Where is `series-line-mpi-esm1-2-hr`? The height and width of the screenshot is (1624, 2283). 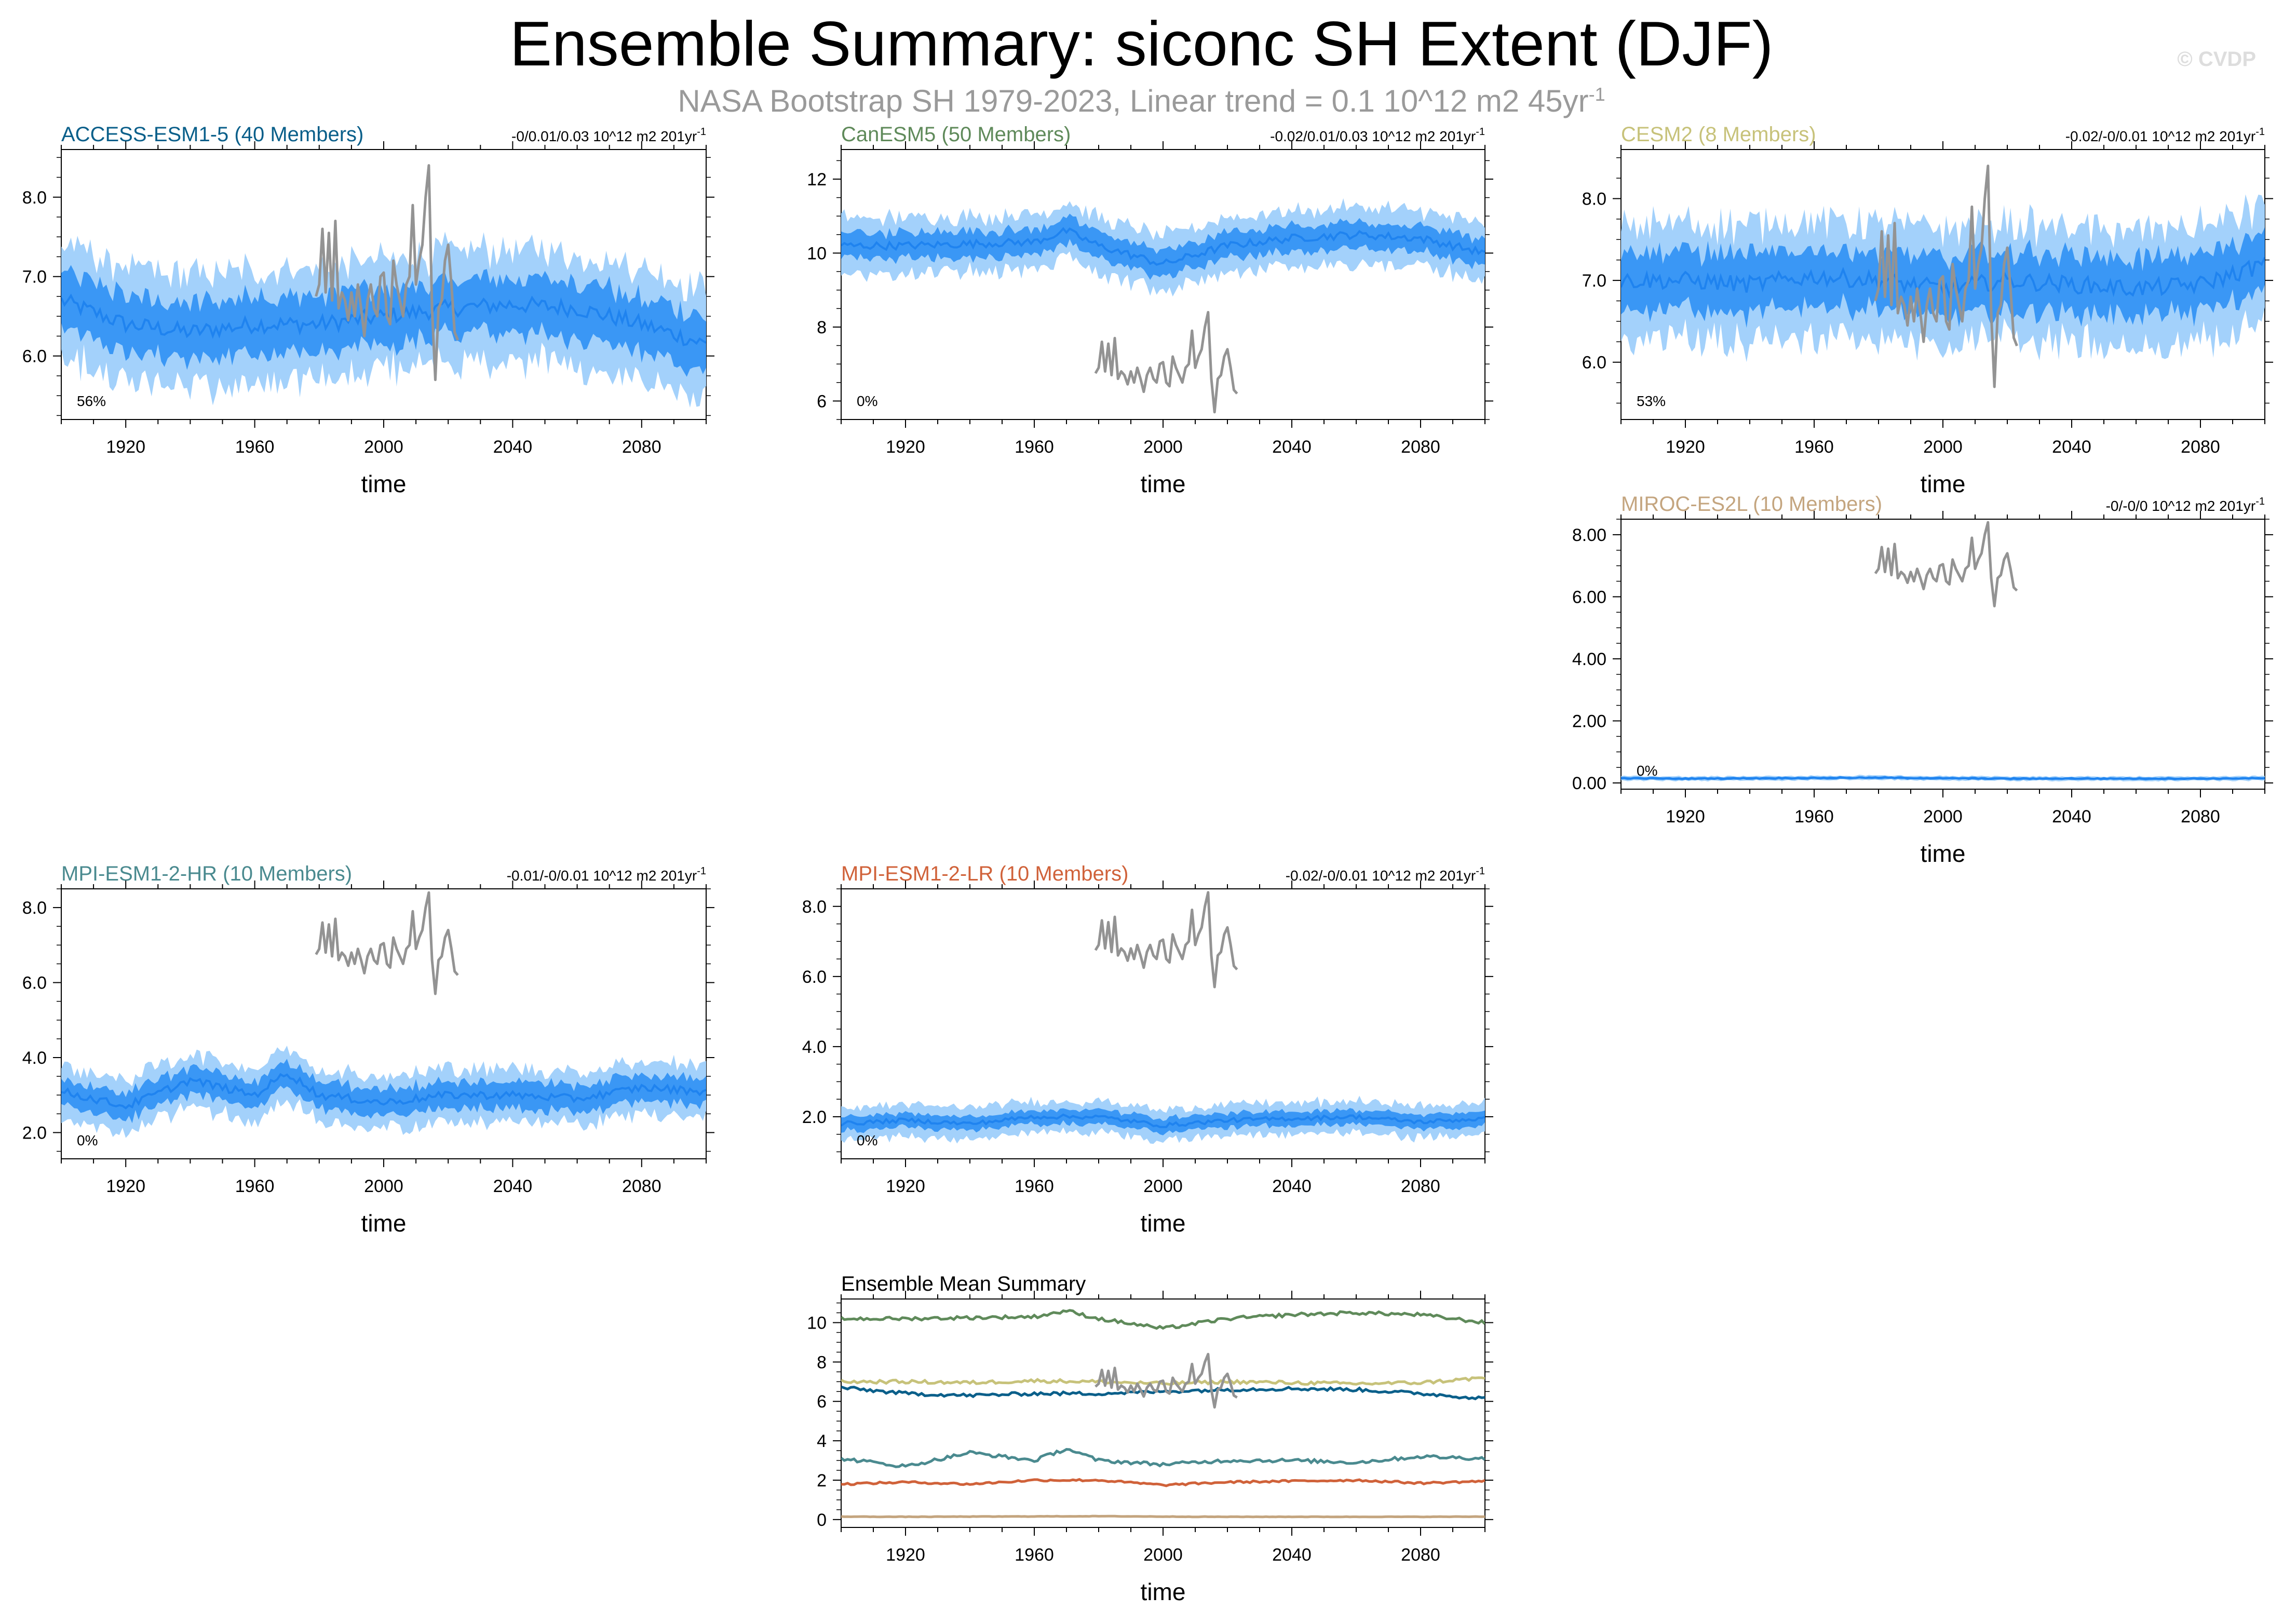
series-line-mpi-esm1-2-hr is located at coordinates (1163, 1458).